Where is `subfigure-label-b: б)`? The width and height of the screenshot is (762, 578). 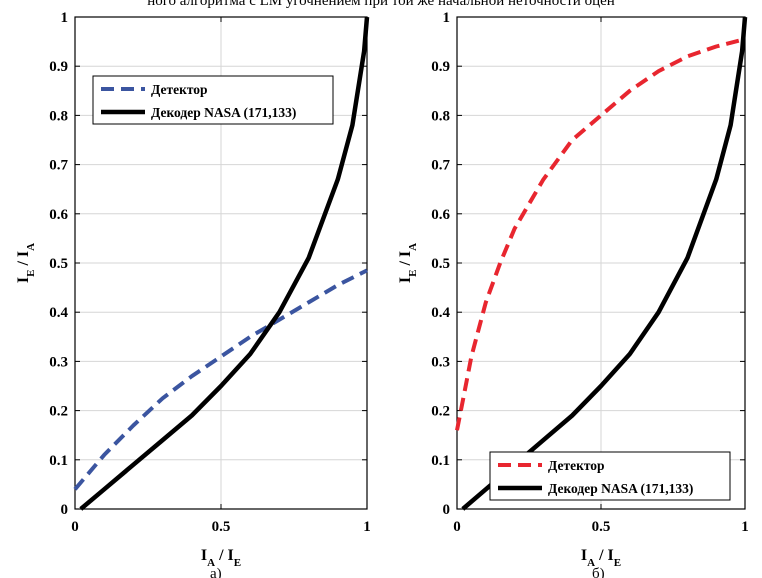
subfigure-label-b: б) is located at coordinates (598, 572).